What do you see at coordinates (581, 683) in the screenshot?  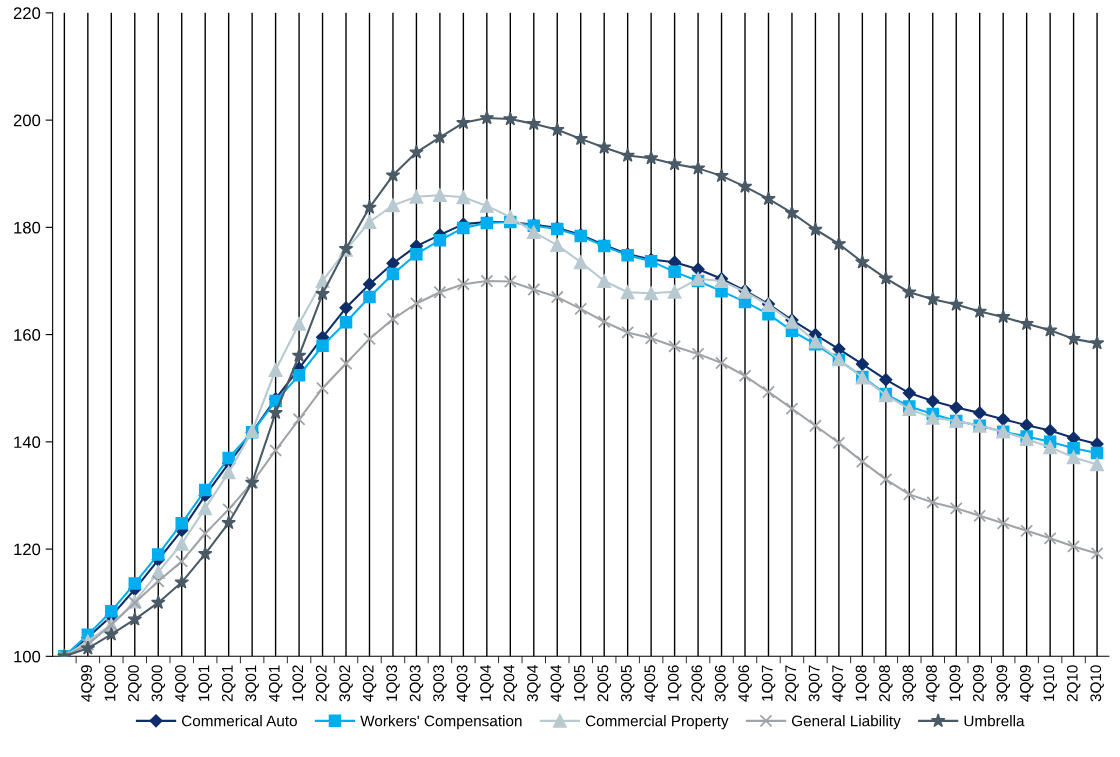 I see `x-tick-label: 1Q05` at bounding box center [581, 683].